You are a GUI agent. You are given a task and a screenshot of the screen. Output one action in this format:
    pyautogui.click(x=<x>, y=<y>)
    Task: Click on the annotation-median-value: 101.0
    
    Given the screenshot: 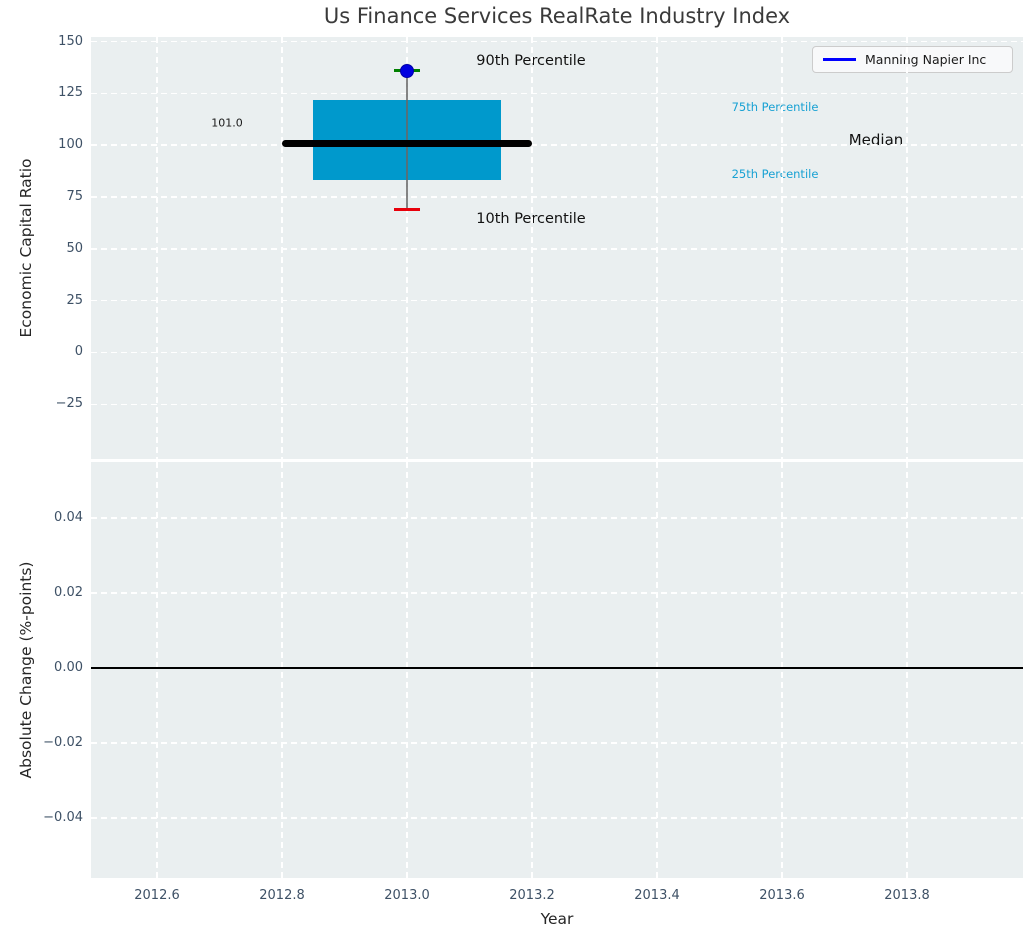 What is the action you would take?
    pyautogui.click(x=227, y=123)
    